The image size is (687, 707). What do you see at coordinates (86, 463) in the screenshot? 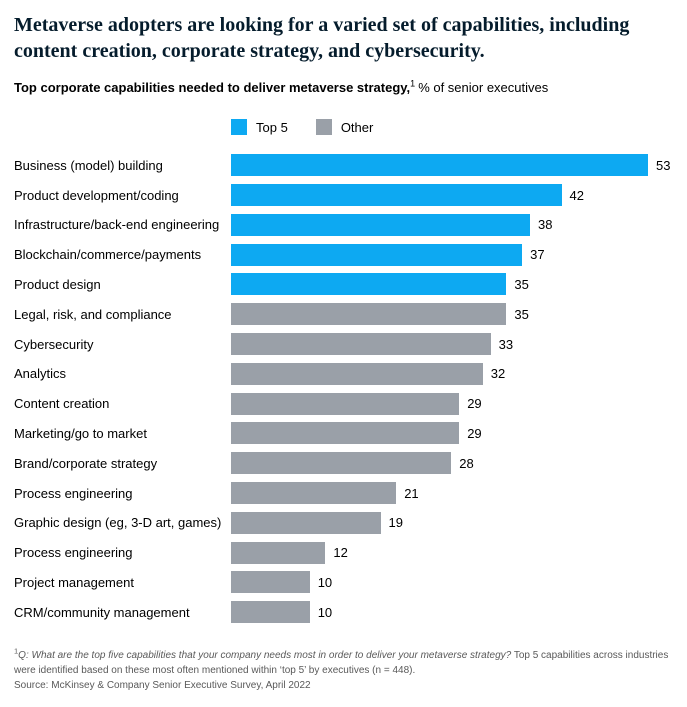
I see `category-label: Brand/corporate strategy` at bounding box center [86, 463].